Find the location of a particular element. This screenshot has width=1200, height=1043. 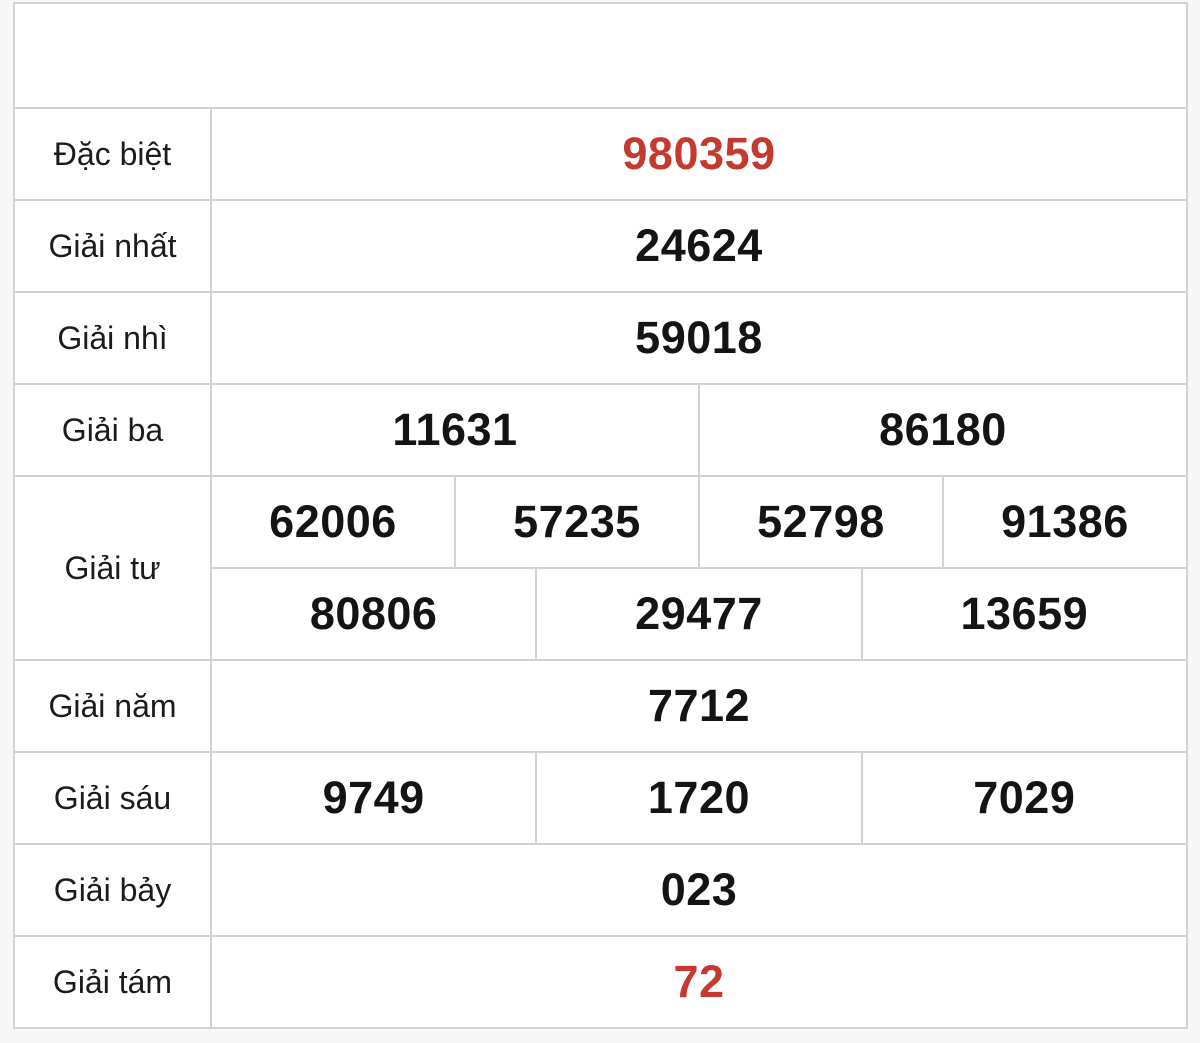

table-row-giai-sau: Giải sáu 9749 1720 7029 is located at coordinates (600, 798).